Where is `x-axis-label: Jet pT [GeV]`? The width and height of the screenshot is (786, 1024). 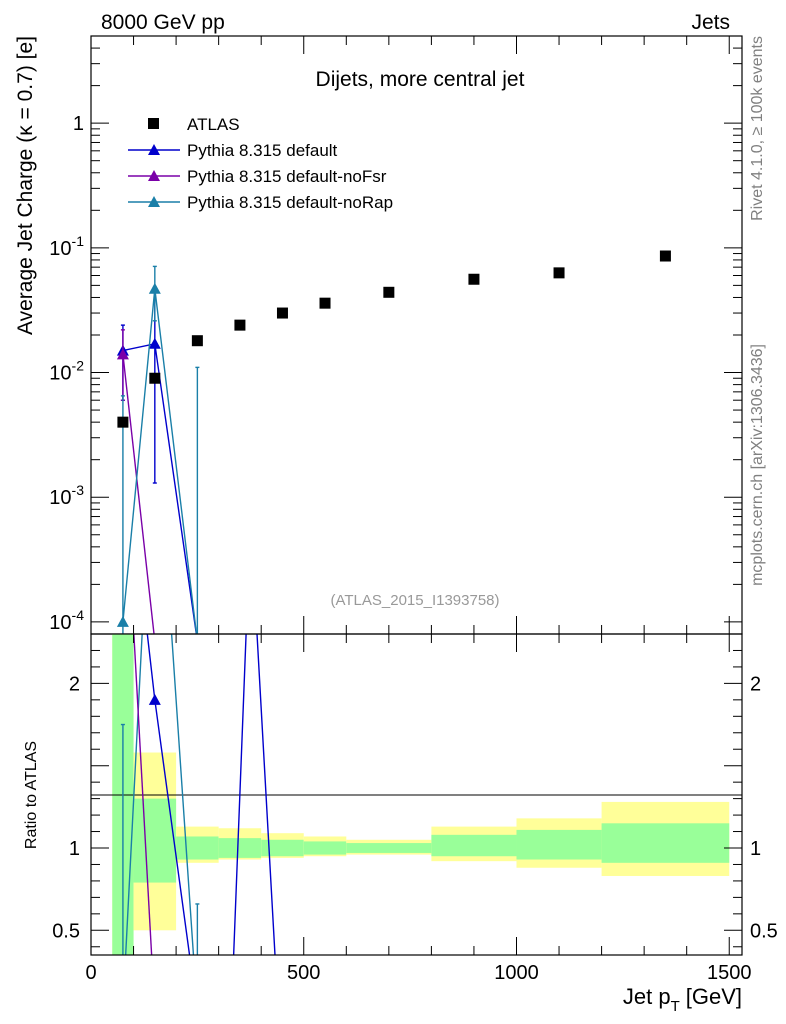
x-axis-label: Jet pT [GeV] is located at coordinates (682, 999).